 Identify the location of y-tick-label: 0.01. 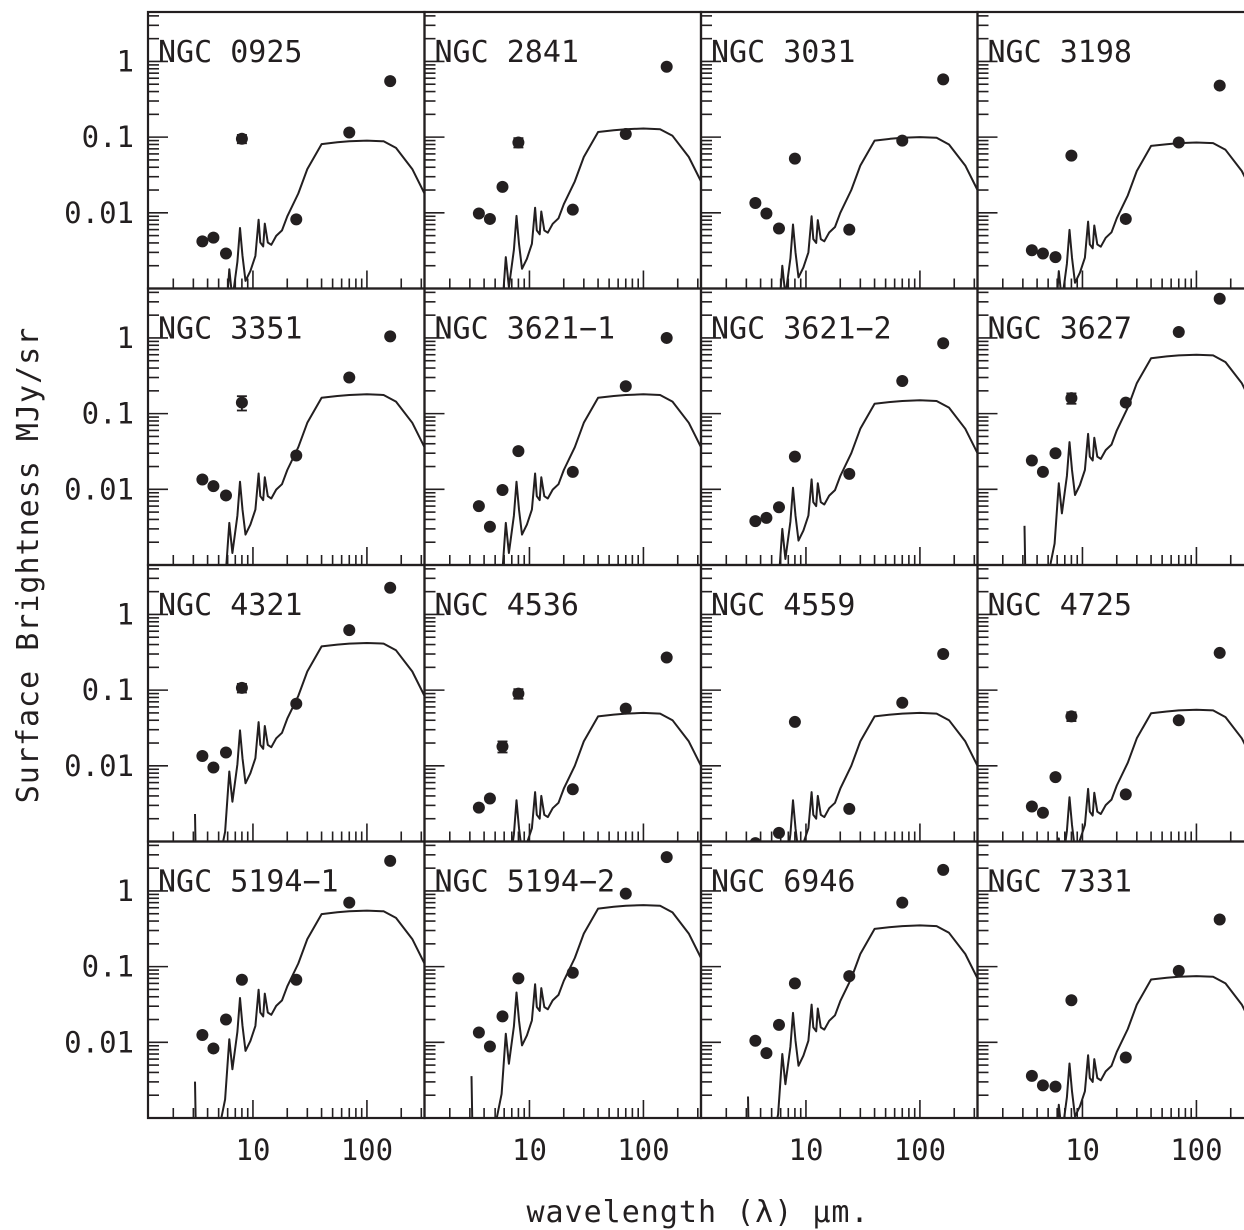
(99, 213).